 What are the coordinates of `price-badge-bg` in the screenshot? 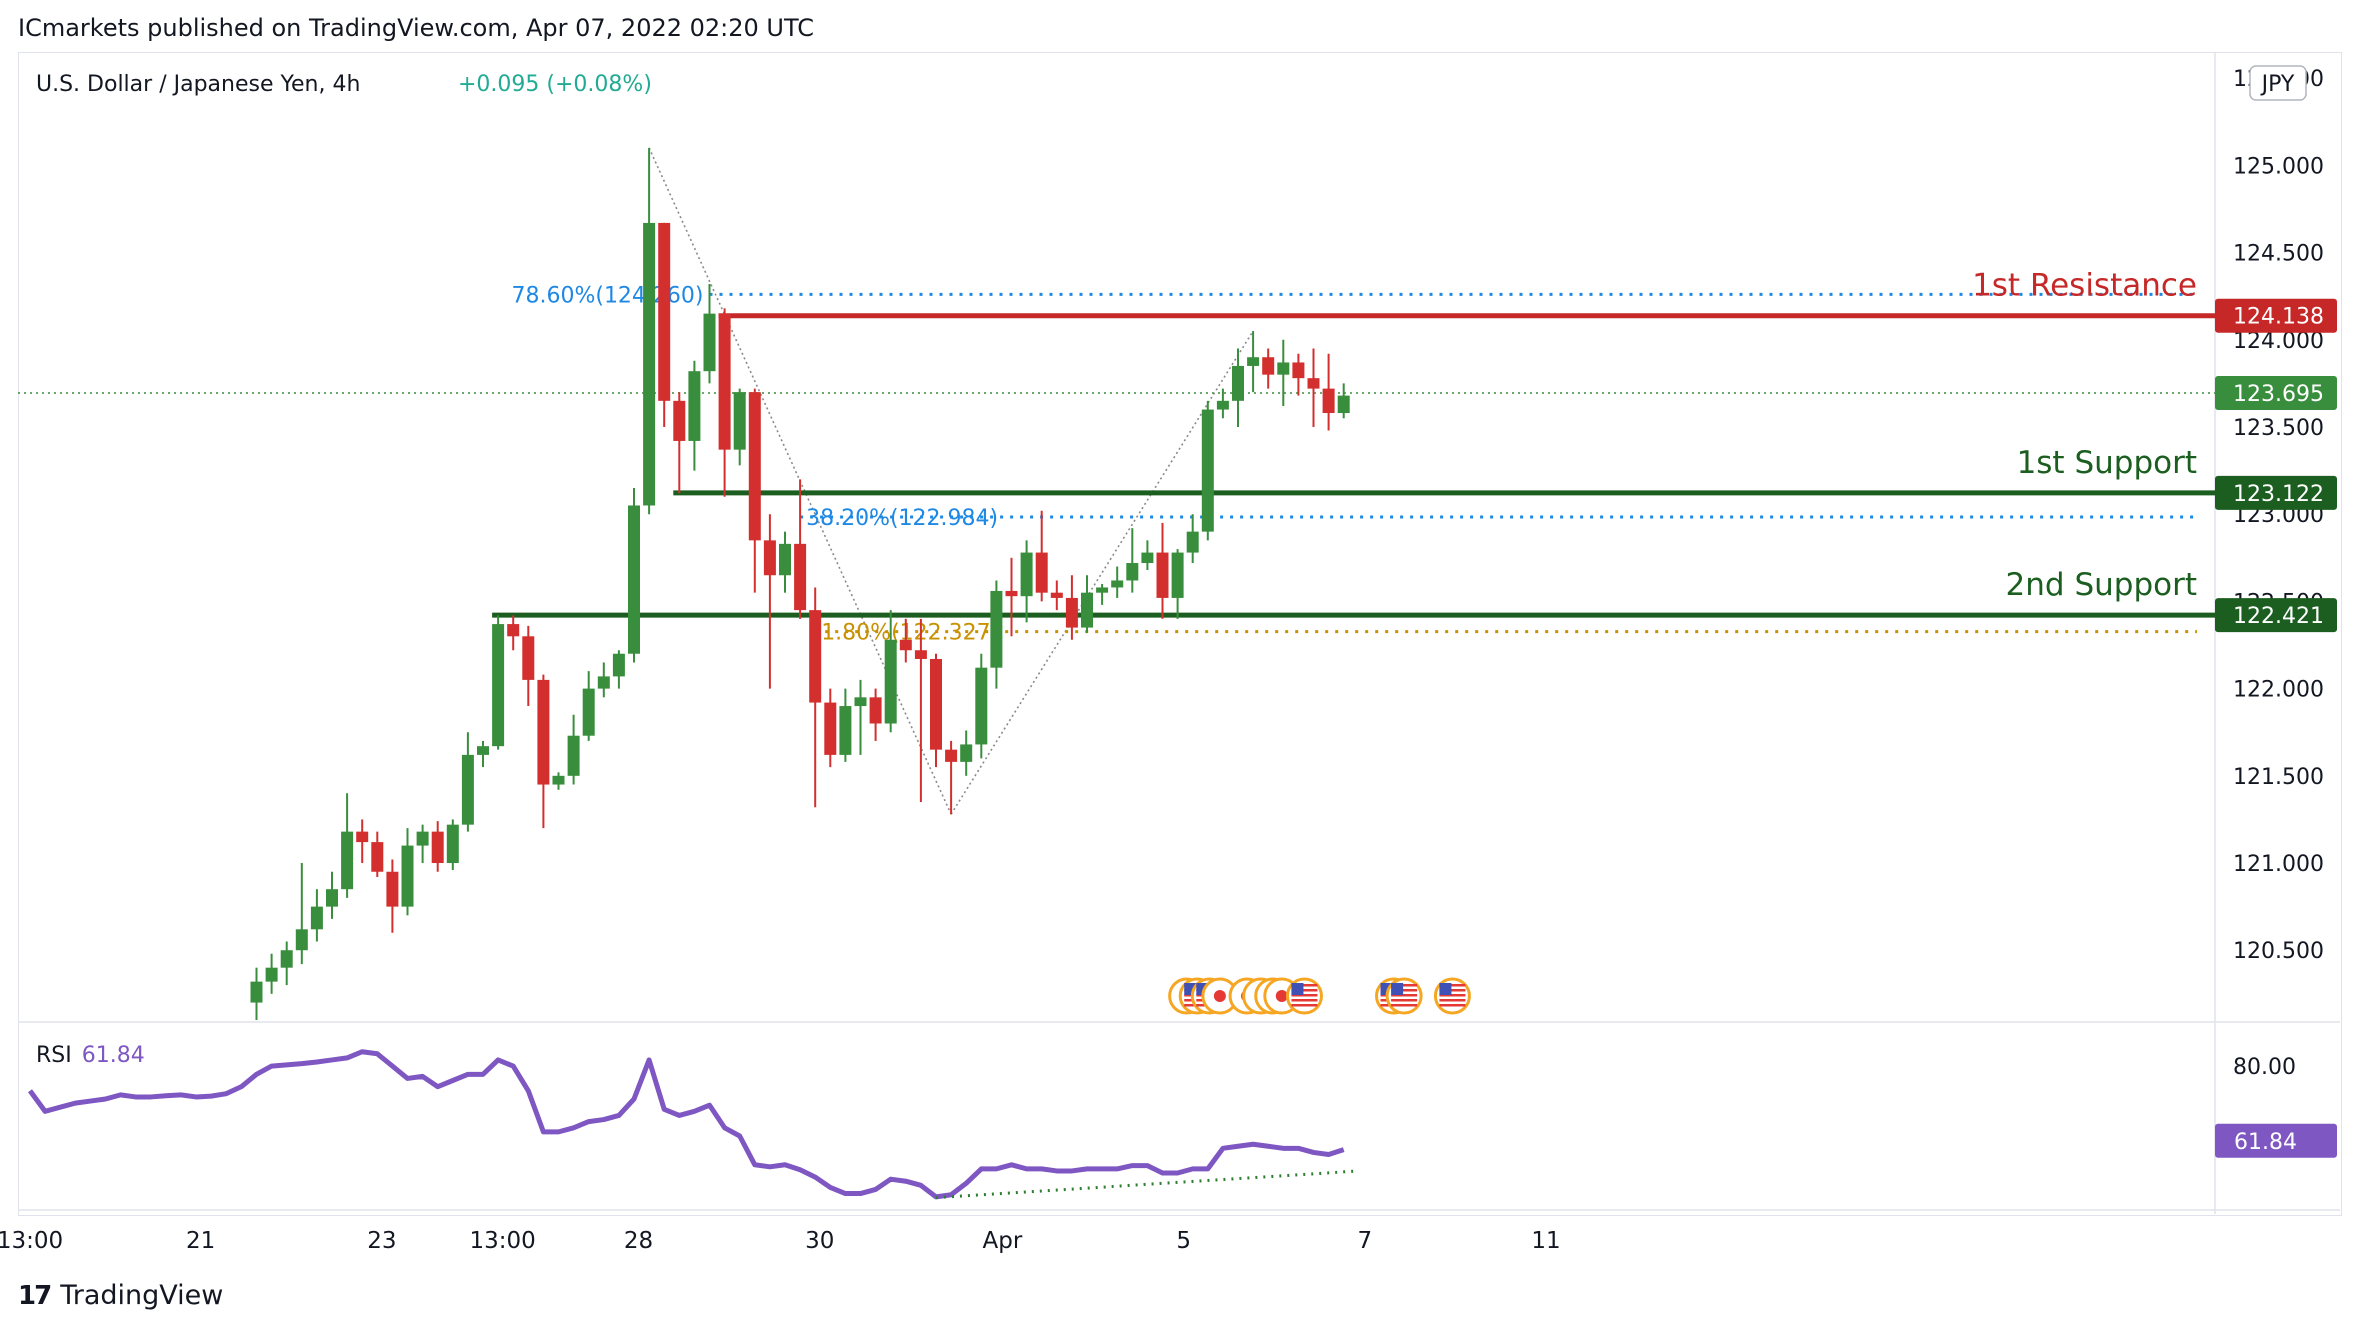 It's located at (2276, 315).